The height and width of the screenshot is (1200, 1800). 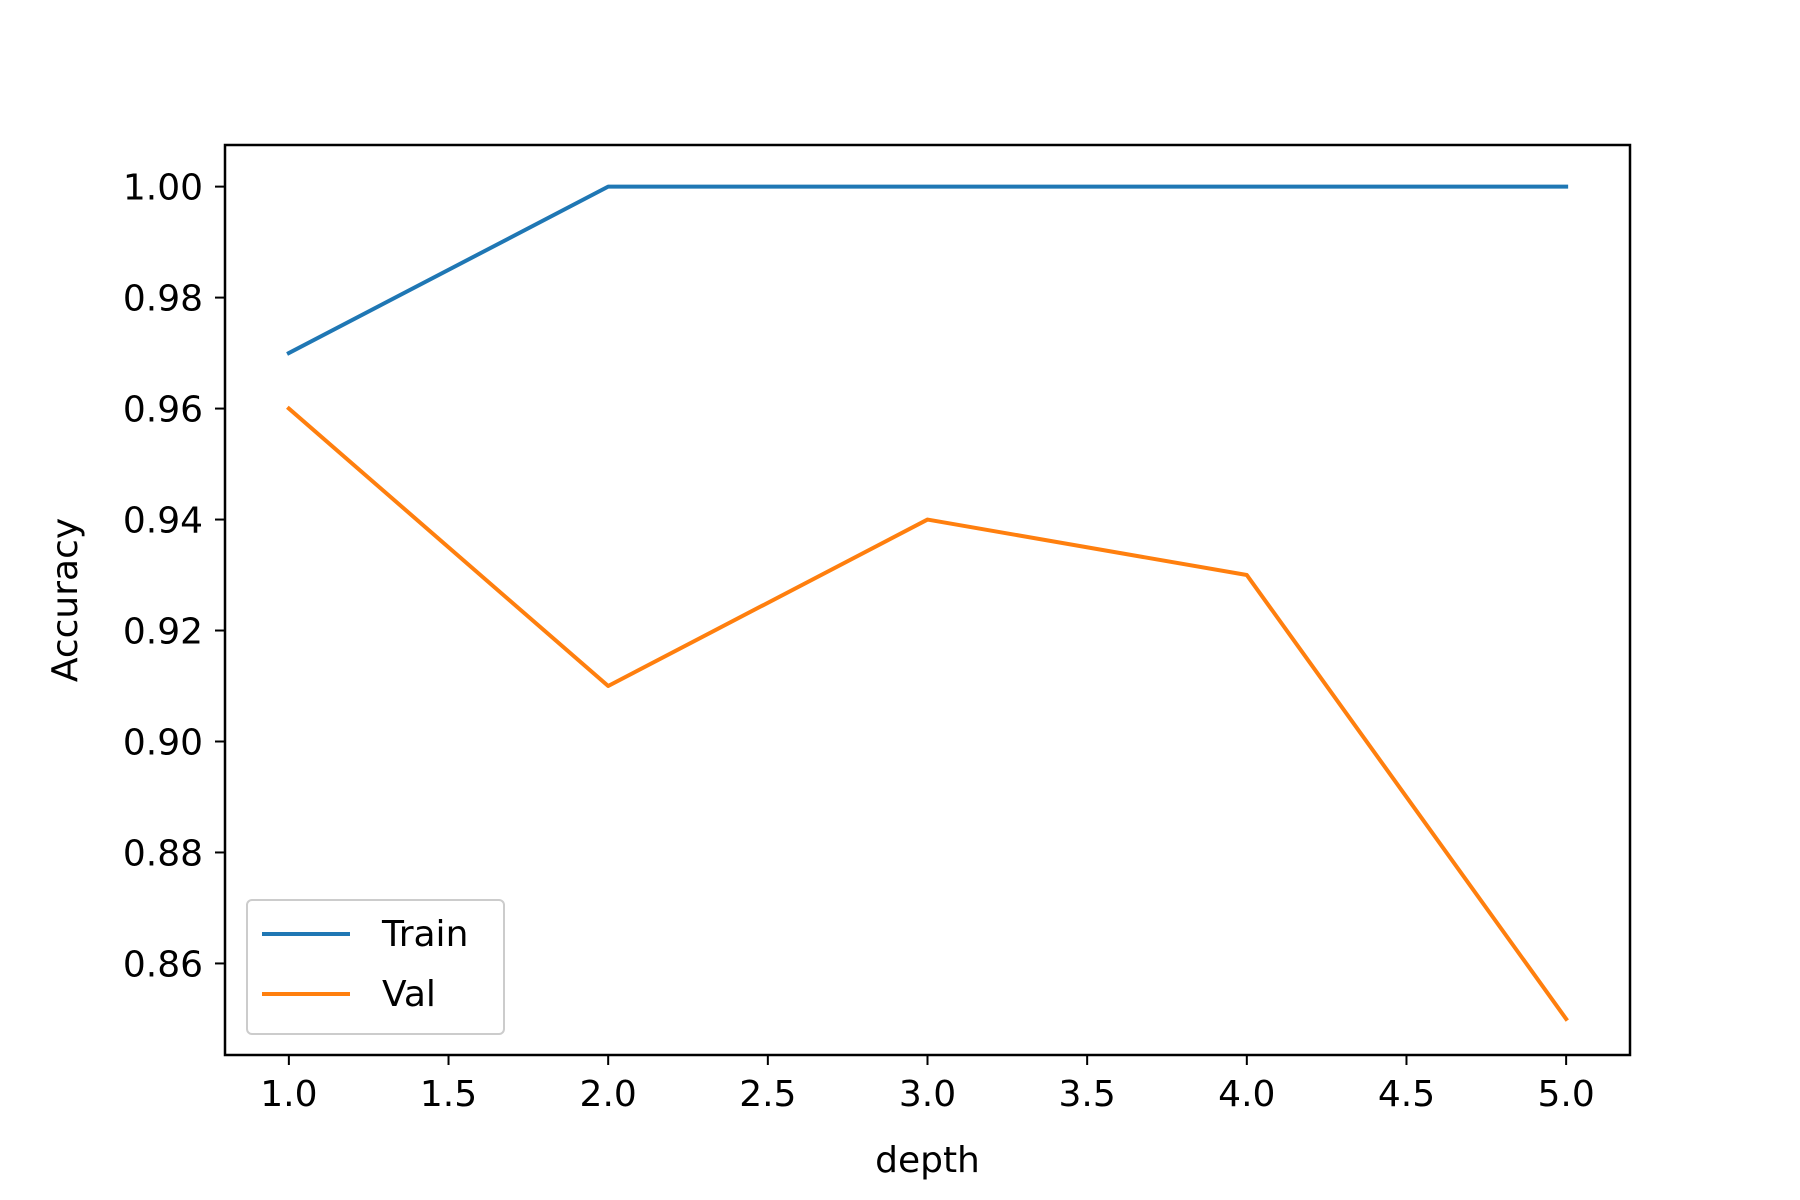 I want to click on legend-val-label: Val, so click(x=409, y=994).